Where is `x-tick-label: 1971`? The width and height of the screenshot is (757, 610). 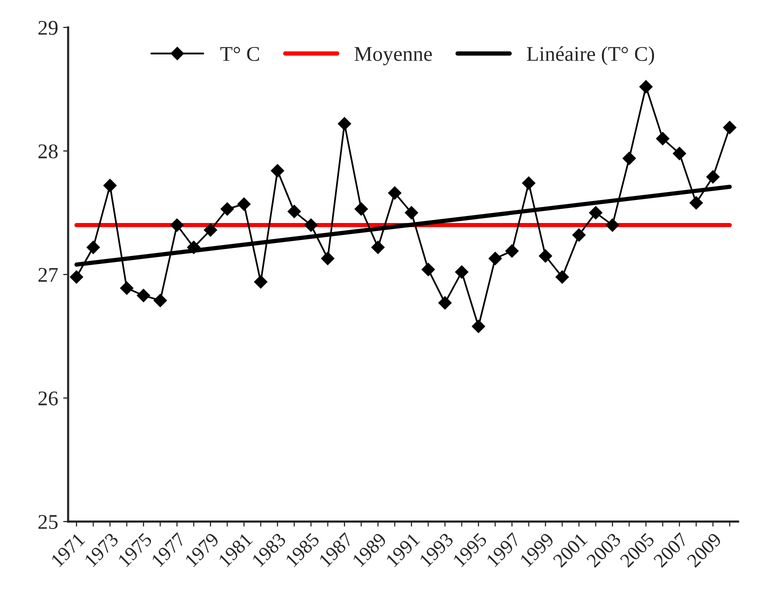
x-tick-label: 1971 is located at coordinates (68, 550).